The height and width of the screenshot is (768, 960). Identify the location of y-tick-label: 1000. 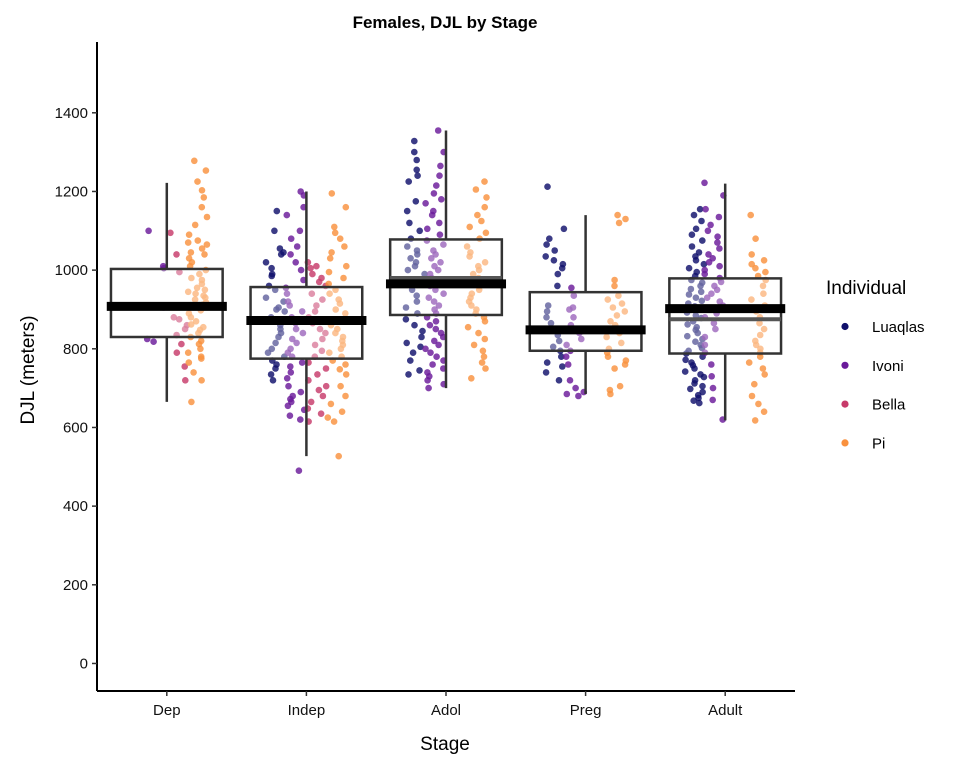
(71, 270).